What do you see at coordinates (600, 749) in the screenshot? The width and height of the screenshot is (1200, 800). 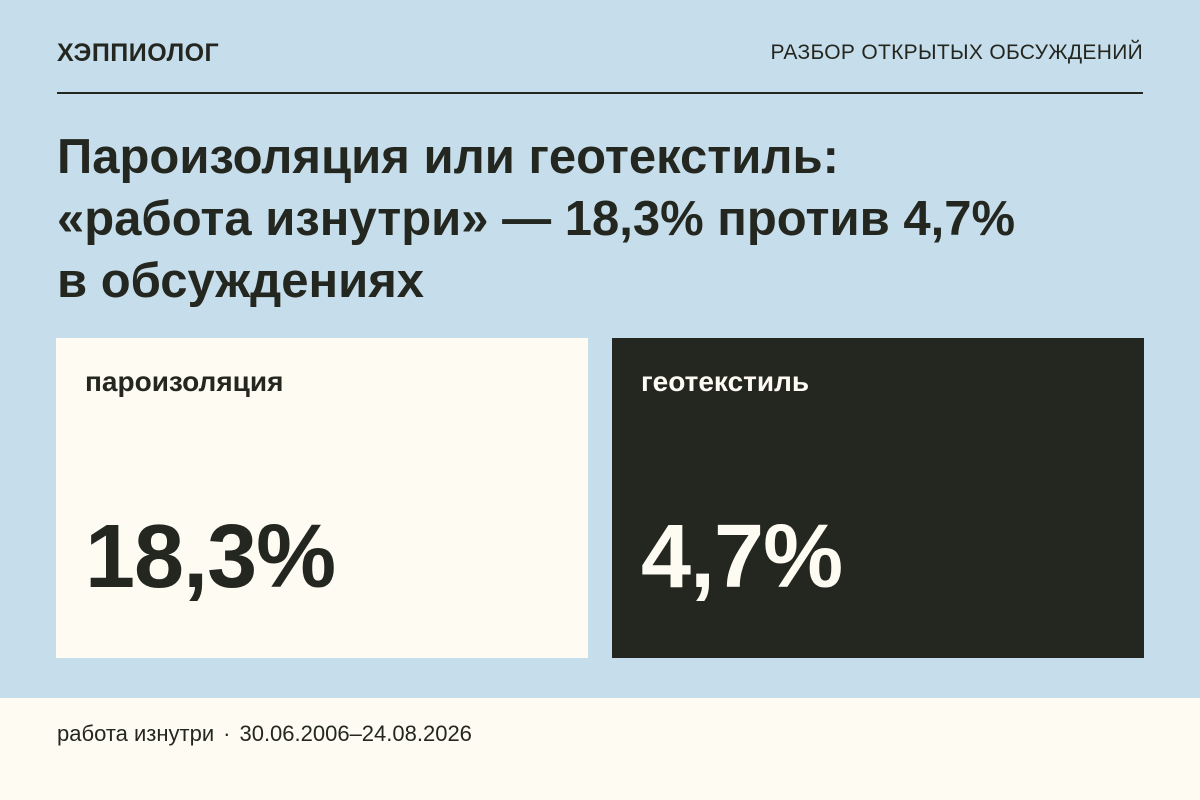 I see `footer: работа изнутри · 30.06.2006–24.08.2026` at bounding box center [600, 749].